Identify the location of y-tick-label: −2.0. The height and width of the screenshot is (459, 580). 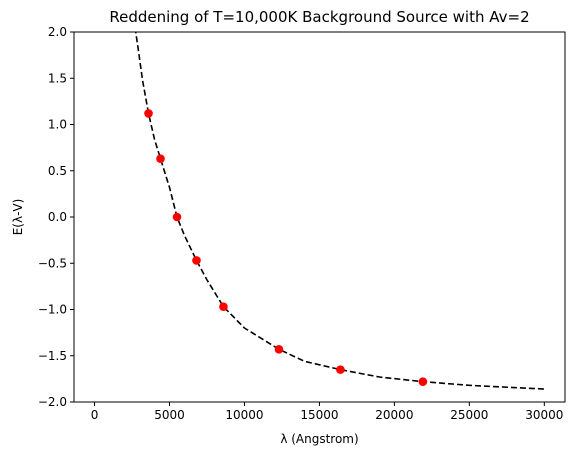
(52, 402).